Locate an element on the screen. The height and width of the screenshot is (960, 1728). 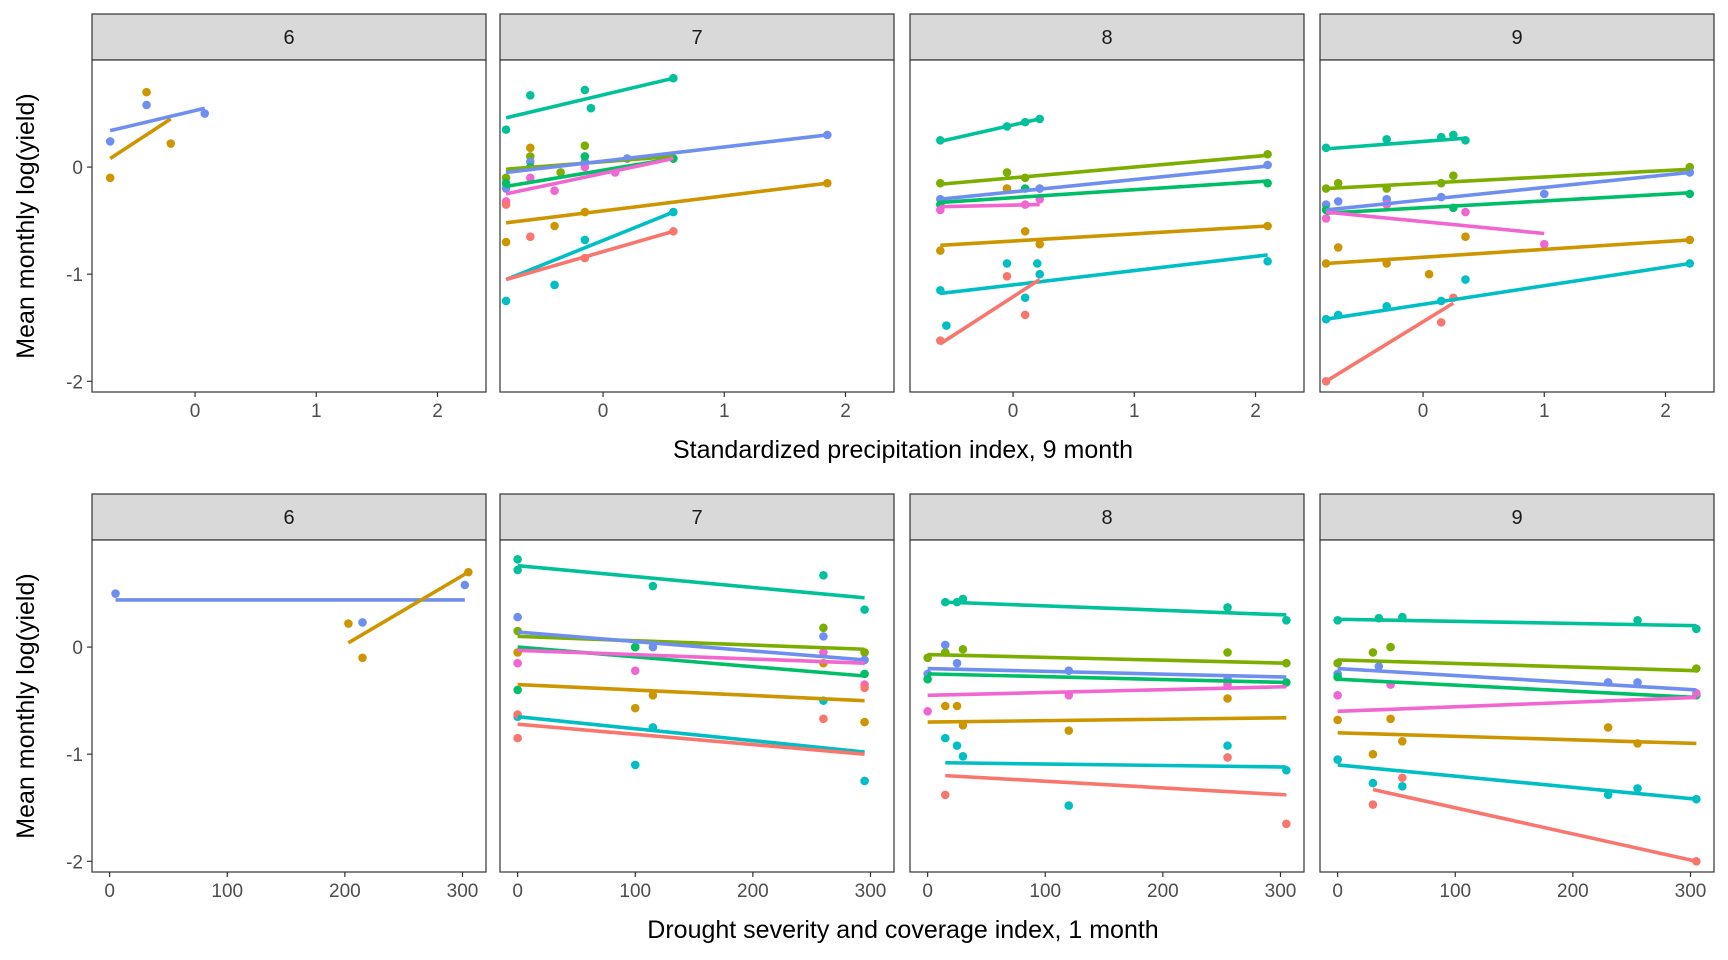
facet-panel-7: 7 0 100 200 300 is located at coordinates (697, 697).